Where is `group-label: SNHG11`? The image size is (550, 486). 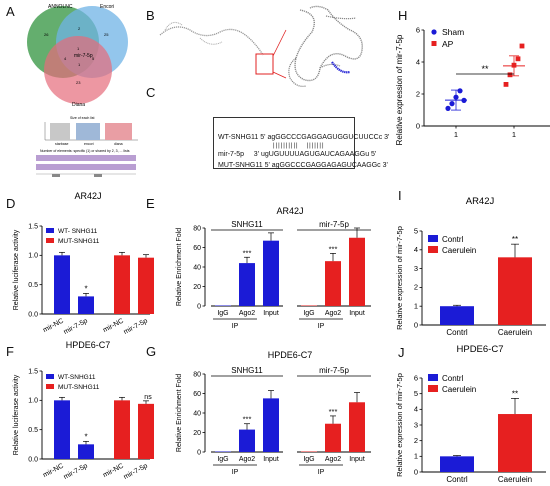 group-label: SNHG11 is located at coordinates (247, 370).